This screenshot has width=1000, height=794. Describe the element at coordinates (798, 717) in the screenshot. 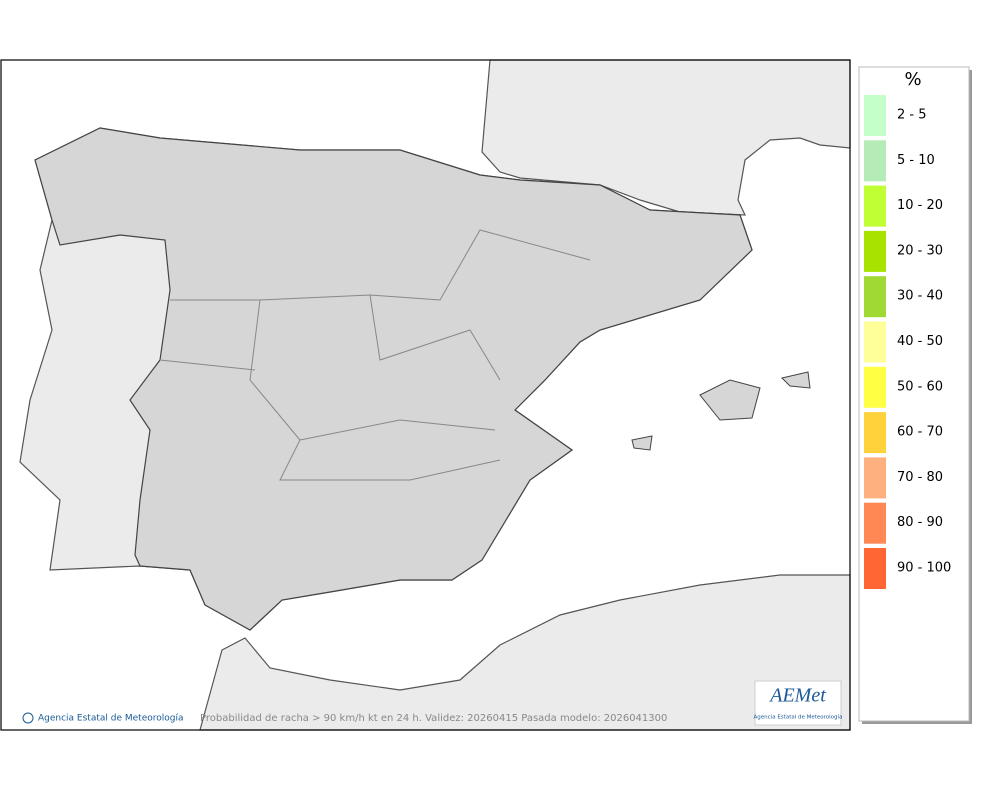

I see `logo-subtitle: Agencia Estatal de Meteorología` at that location.